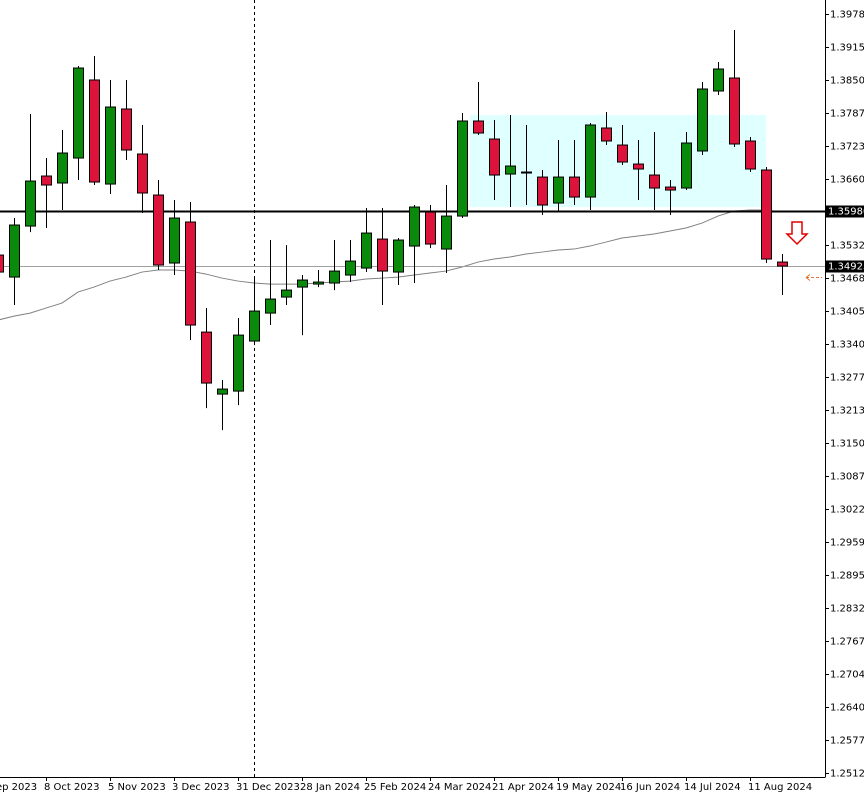 The image size is (864, 795). I want to click on x-tick-label: 3 Dec 2023, so click(201, 787).